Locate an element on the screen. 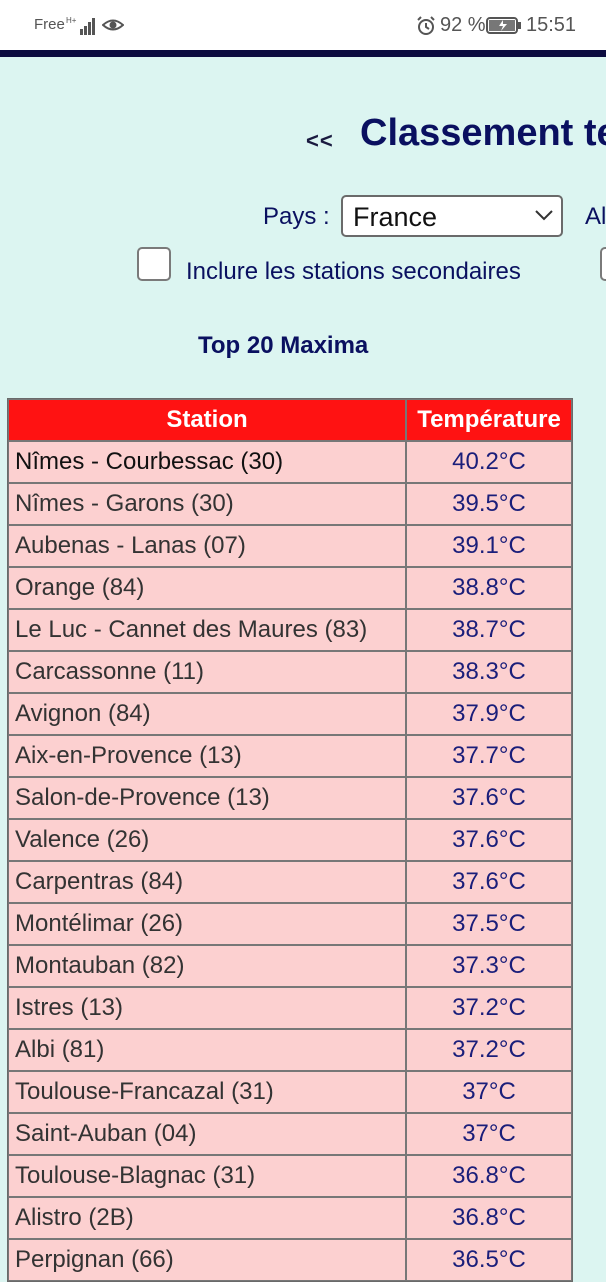 The height and width of the screenshot is (1282, 606). battery-icon is located at coordinates (503, 25).